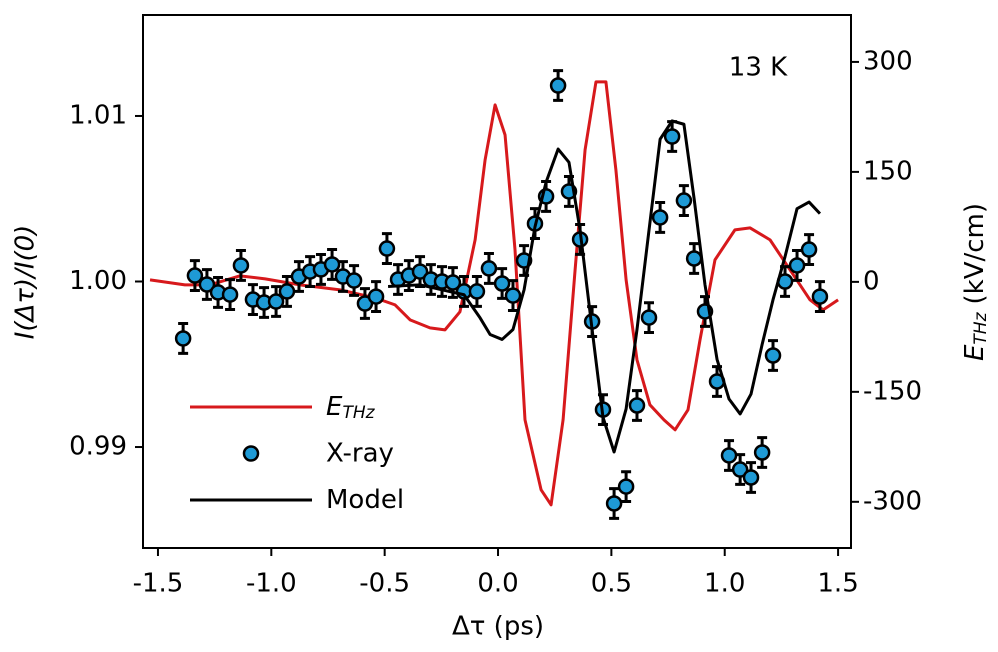 This screenshot has height=652, width=998. What do you see at coordinates (888, 61) in the screenshot?
I see `y2-tick-label: 300` at bounding box center [888, 61].